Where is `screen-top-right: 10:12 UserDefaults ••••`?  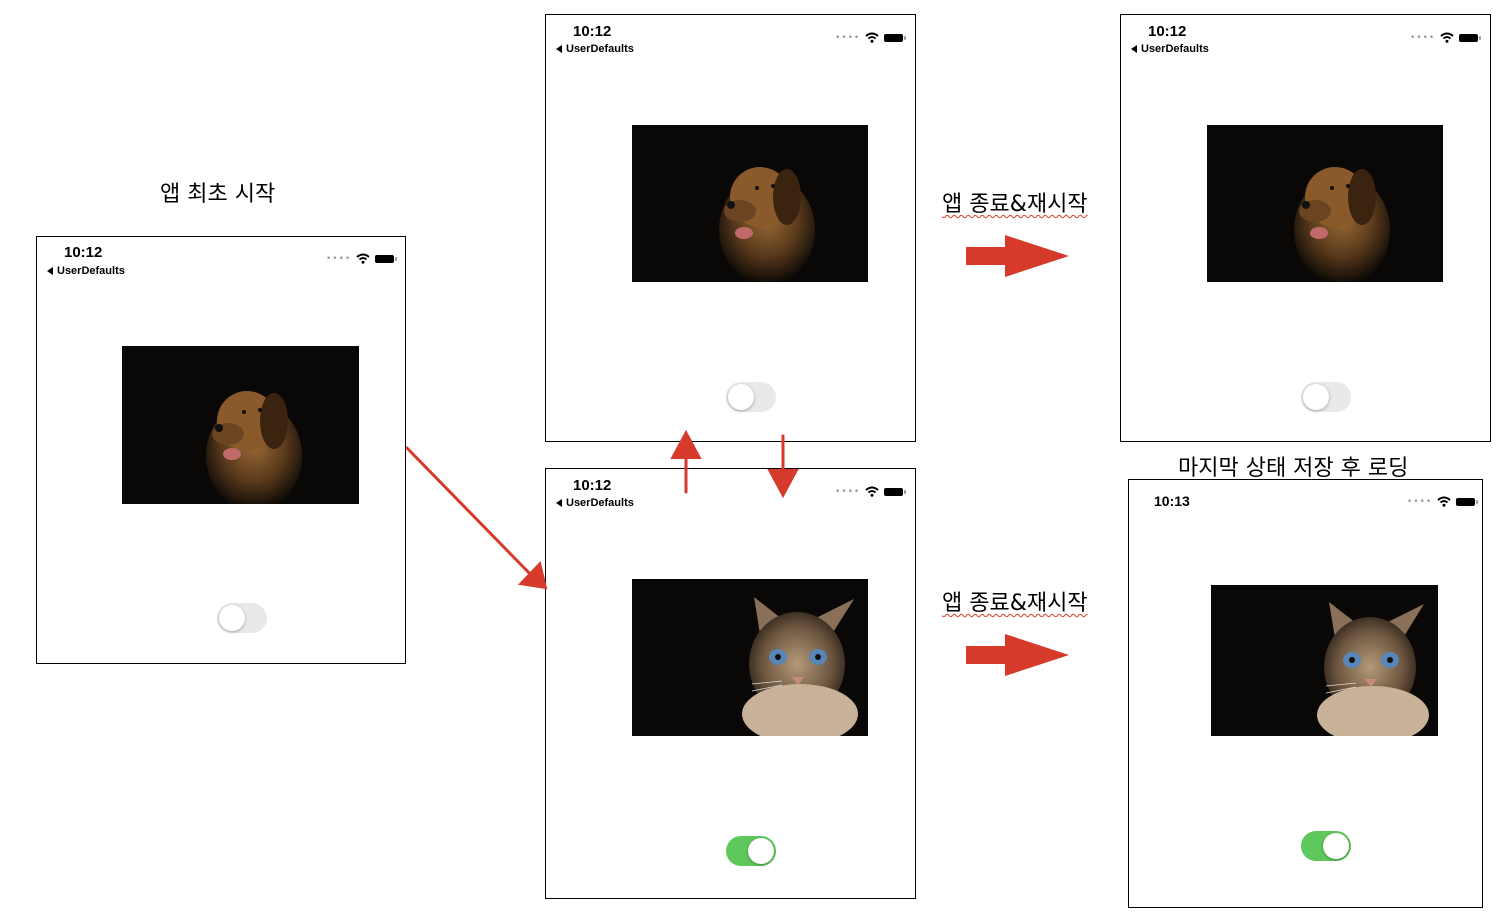
screen-top-right: 10:12 UserDefaults •••• is located at coordinates (1305, 228).